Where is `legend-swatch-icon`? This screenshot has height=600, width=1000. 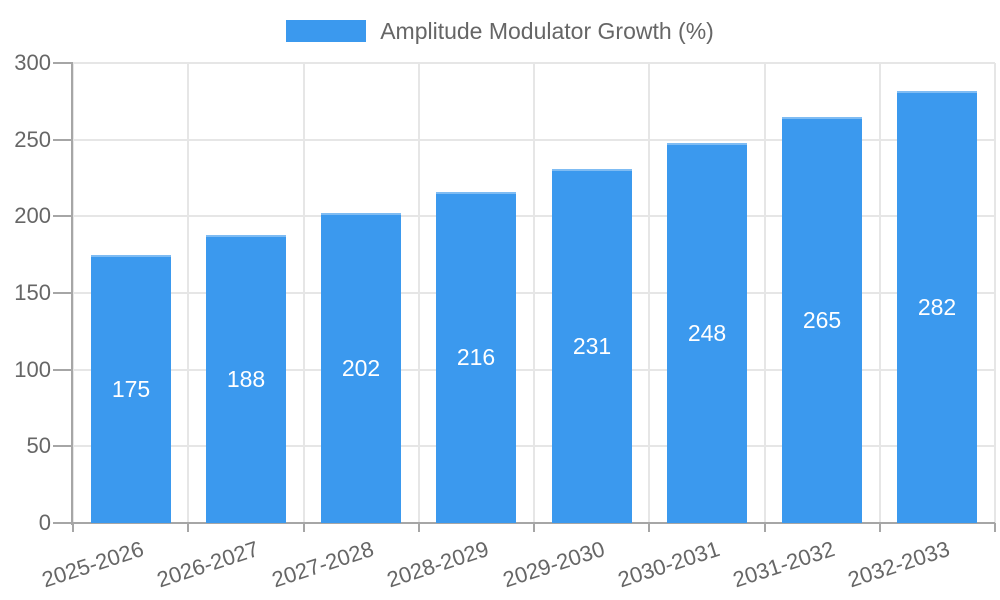 legend-swatch-icon is located at coordinates (326, 31).